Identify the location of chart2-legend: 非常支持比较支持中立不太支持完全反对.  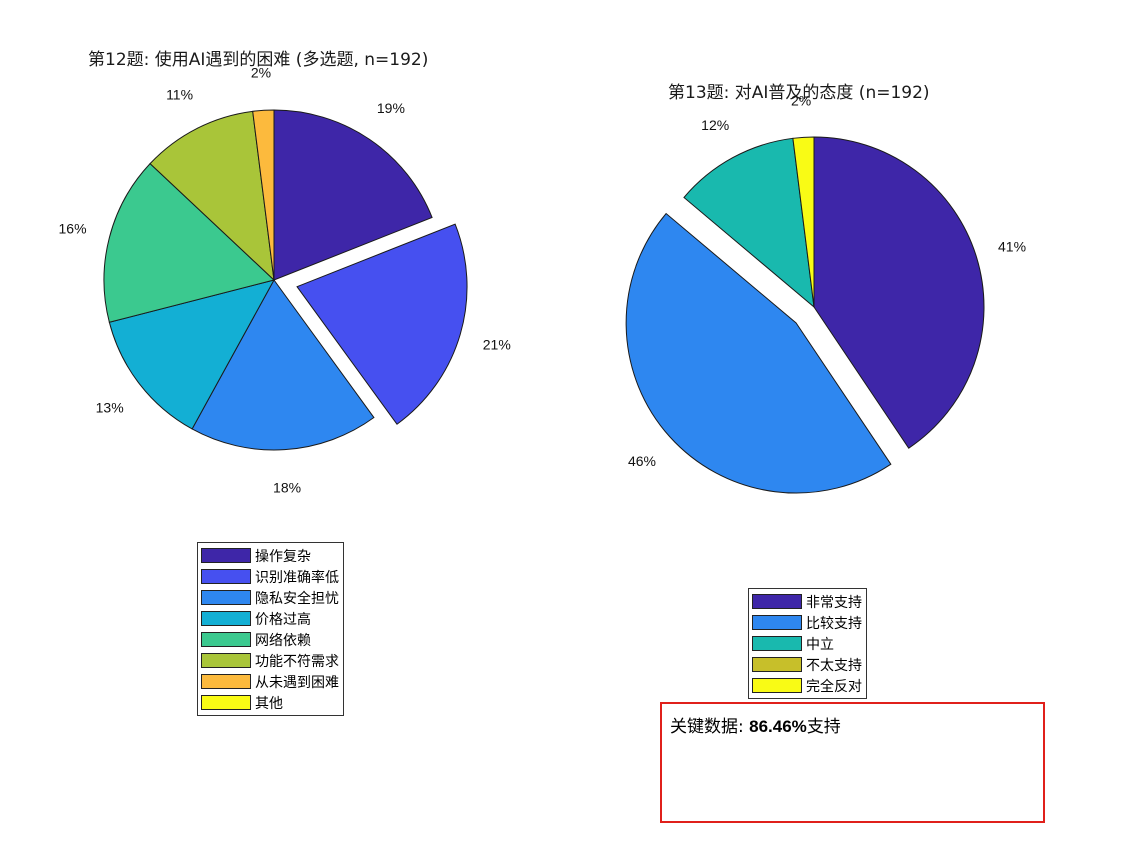
(807, 643).